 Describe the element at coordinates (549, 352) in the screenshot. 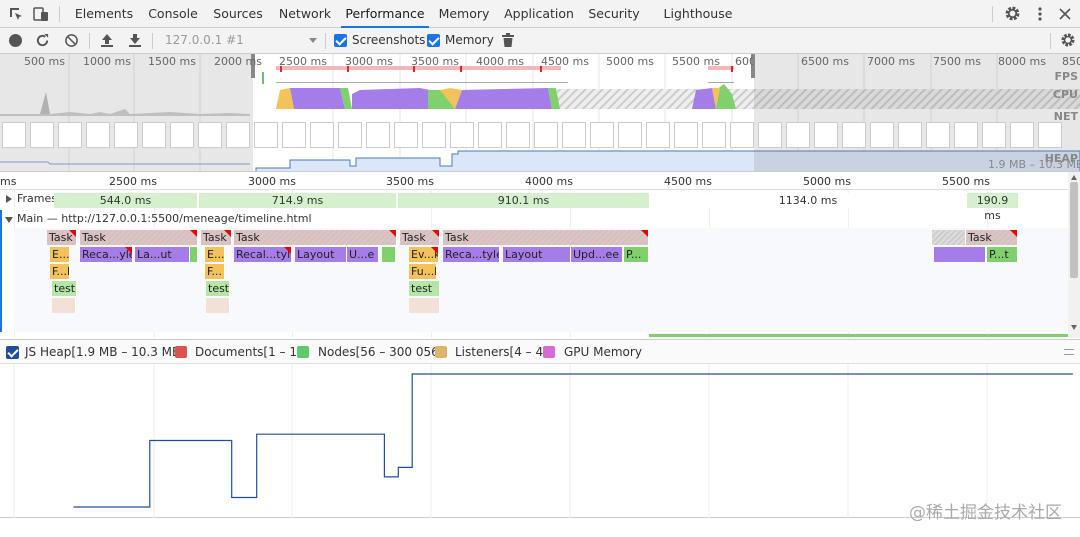

I see `gpu-memory-checkbox` at that location.